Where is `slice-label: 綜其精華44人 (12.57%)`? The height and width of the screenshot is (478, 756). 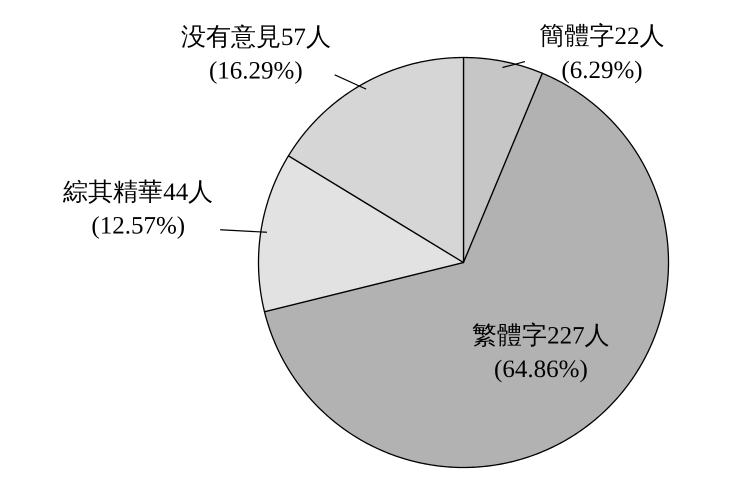
slice-label: 綜其精華44人 (12.57%) is located at coordinates (138, 209).